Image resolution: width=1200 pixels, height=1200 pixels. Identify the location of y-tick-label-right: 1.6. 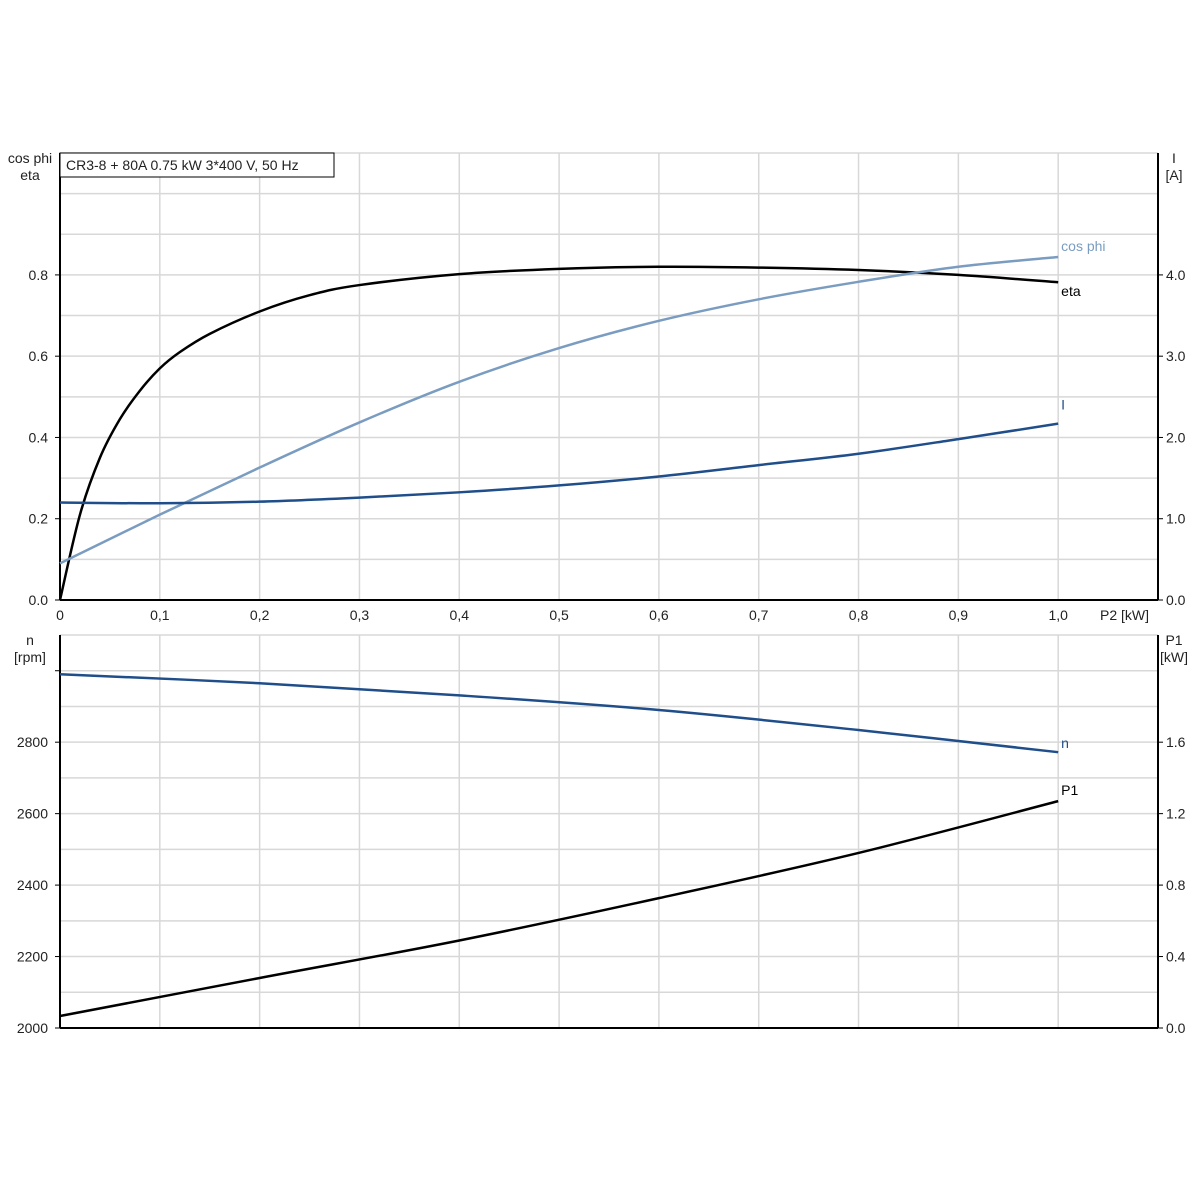
(1176, 742).